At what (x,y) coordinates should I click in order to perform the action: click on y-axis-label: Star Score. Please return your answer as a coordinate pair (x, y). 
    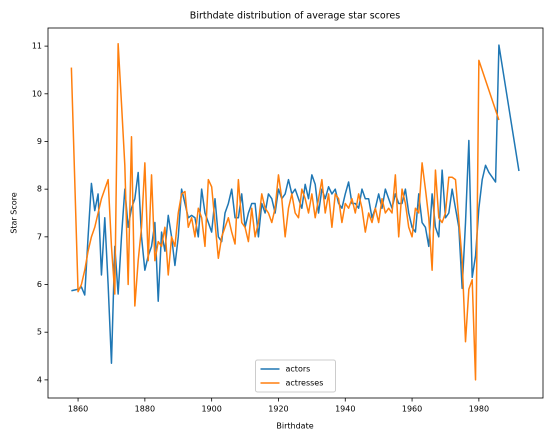
    Looking at the image, I should click on (14, 212).